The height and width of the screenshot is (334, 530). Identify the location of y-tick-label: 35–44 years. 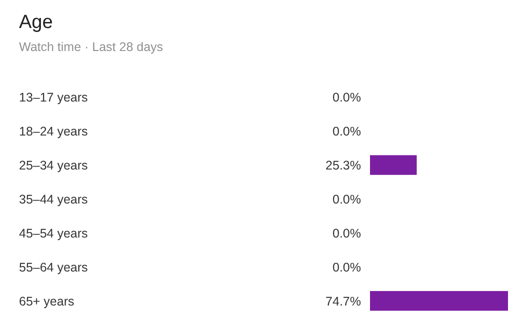
(53, 199).